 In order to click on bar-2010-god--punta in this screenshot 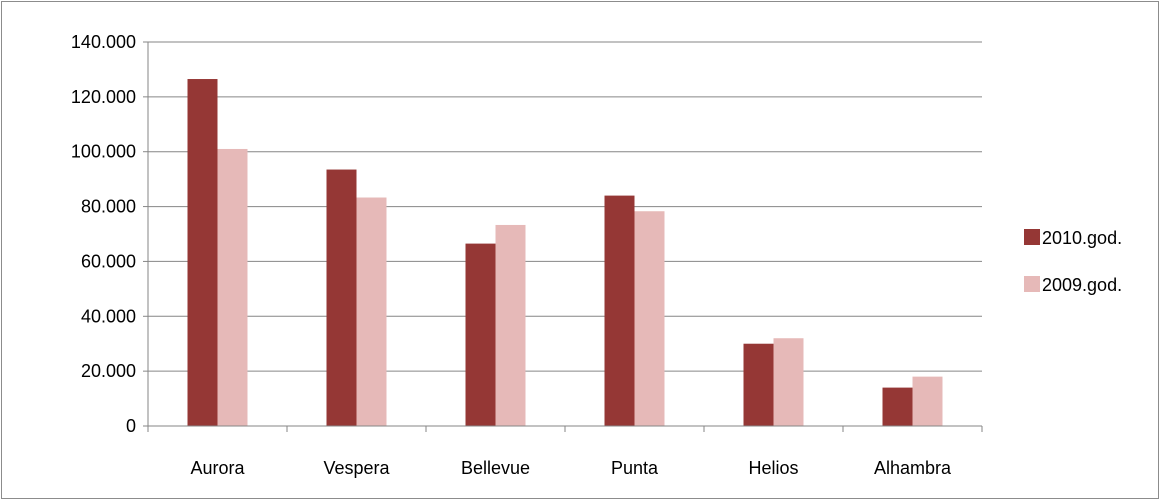, I will do `click(619, 310)`.